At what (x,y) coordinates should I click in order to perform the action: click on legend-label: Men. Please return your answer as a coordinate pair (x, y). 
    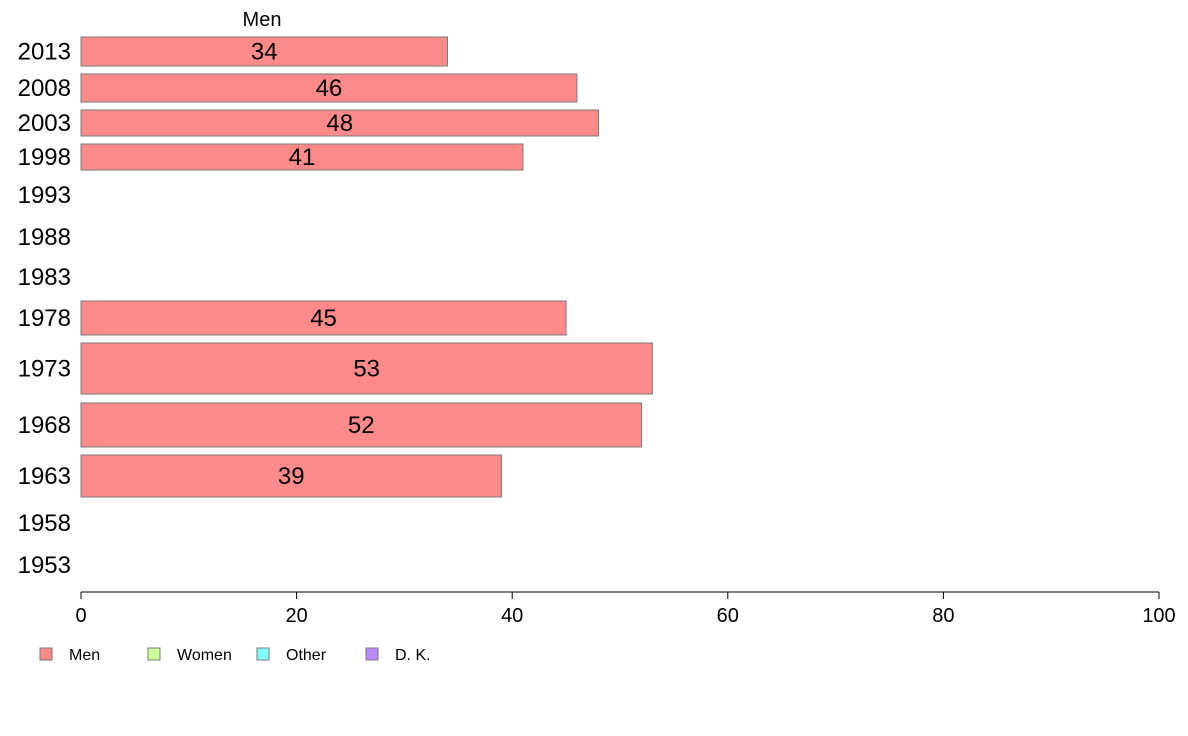
    Looking at the image, I should click on (84, 655).